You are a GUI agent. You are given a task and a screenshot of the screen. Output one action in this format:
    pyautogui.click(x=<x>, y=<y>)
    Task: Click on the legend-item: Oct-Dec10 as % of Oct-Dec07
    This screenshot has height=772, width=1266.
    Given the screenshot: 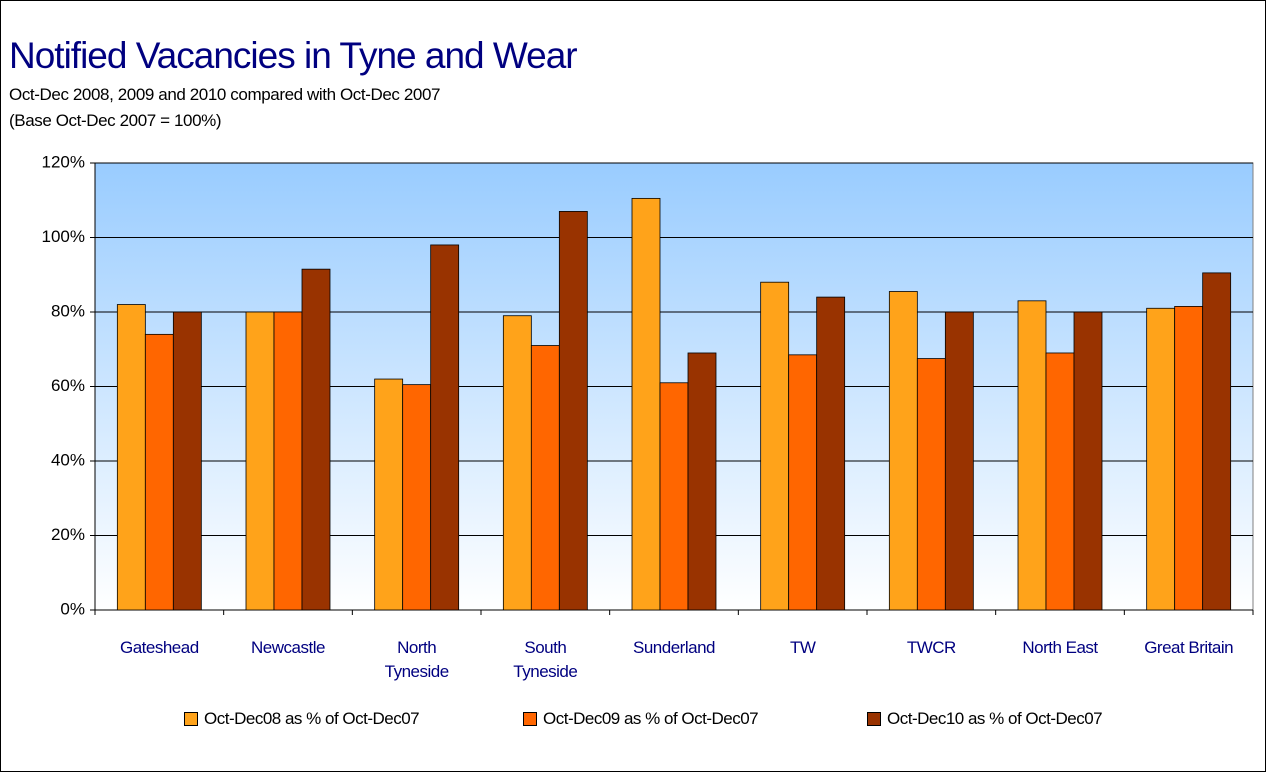 What is the action you would take?
    pyautogui.click(x=985, y=719)
    